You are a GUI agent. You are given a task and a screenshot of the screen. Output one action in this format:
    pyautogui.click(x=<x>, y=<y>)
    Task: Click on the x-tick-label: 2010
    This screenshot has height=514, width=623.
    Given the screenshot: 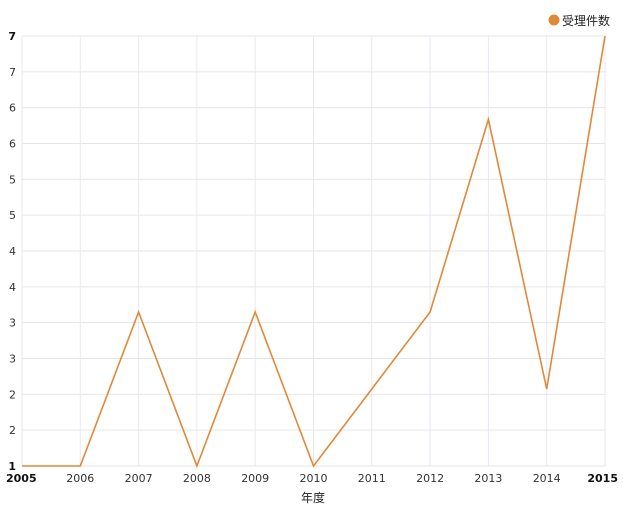 What is the action you would take?
    pyautogui.click(x=314, y=478)
    